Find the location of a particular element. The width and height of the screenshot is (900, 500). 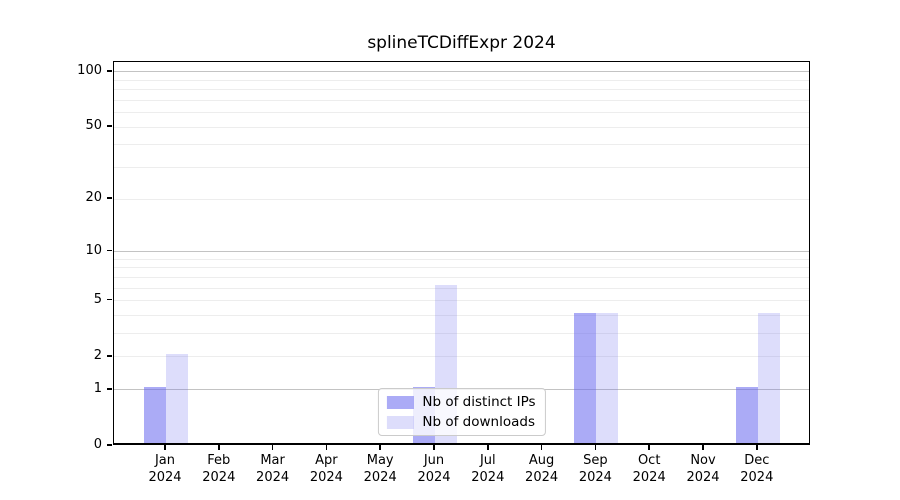

x-label-month: Sep is located at coordinates (595, 460).